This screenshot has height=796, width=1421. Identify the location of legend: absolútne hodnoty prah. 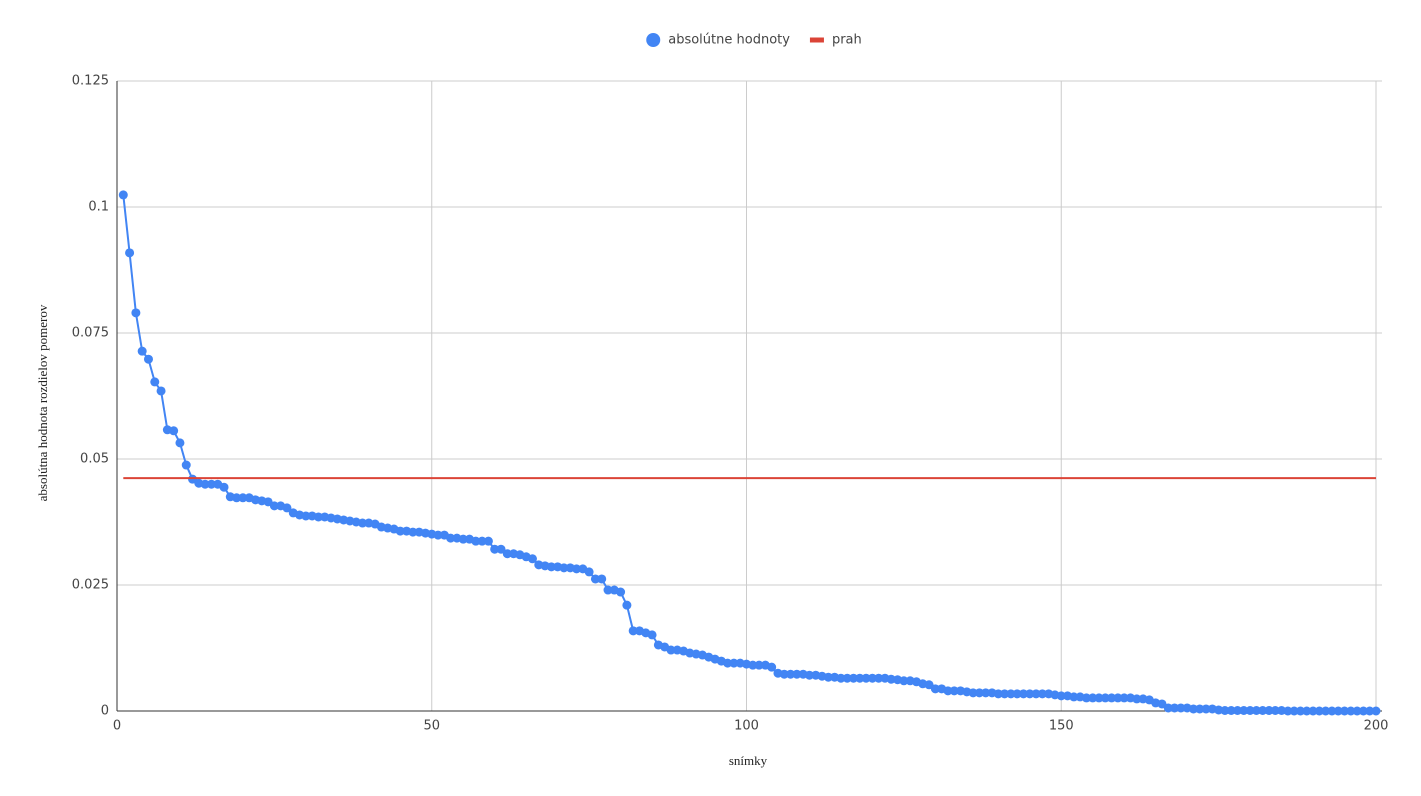
(754, 40).